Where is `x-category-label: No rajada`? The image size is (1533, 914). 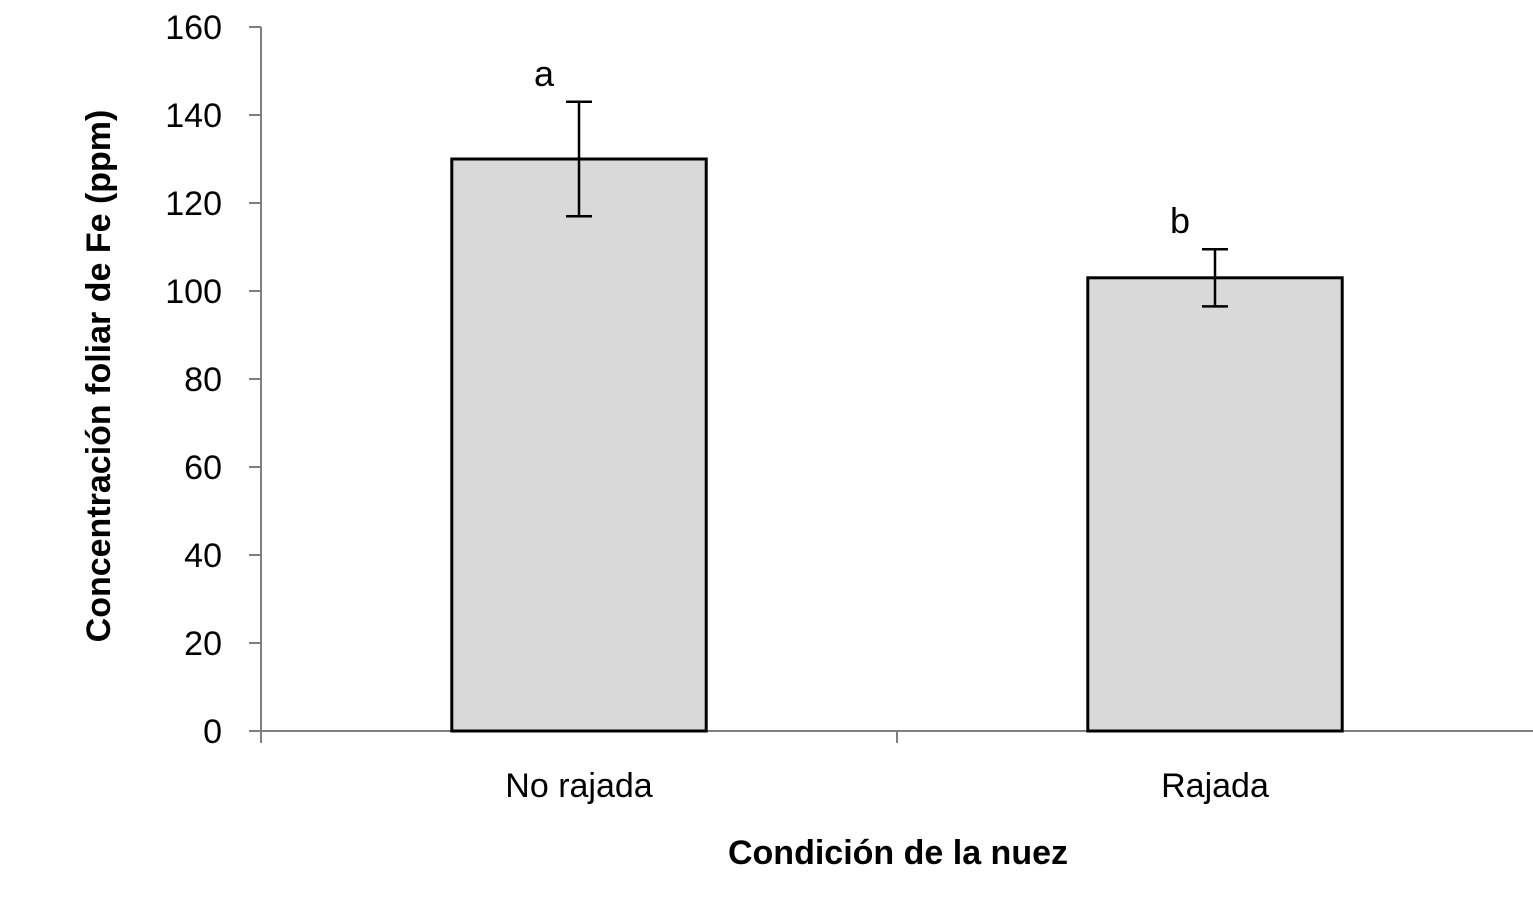
x-category-label: No rajada is located at coordinates (579, 786).